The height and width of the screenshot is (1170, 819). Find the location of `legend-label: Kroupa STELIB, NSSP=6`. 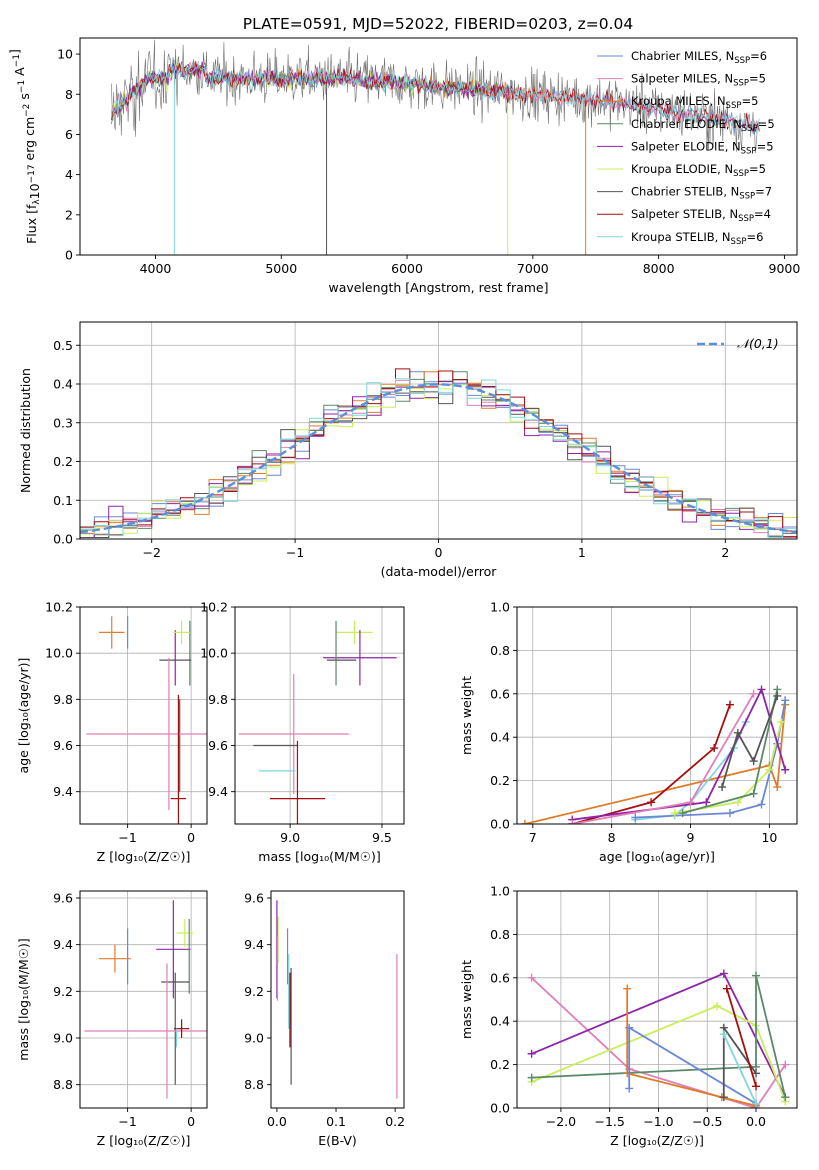

legend-label: Kroupa STELIB, NSSP=6 is located at coordinates (697, 238).